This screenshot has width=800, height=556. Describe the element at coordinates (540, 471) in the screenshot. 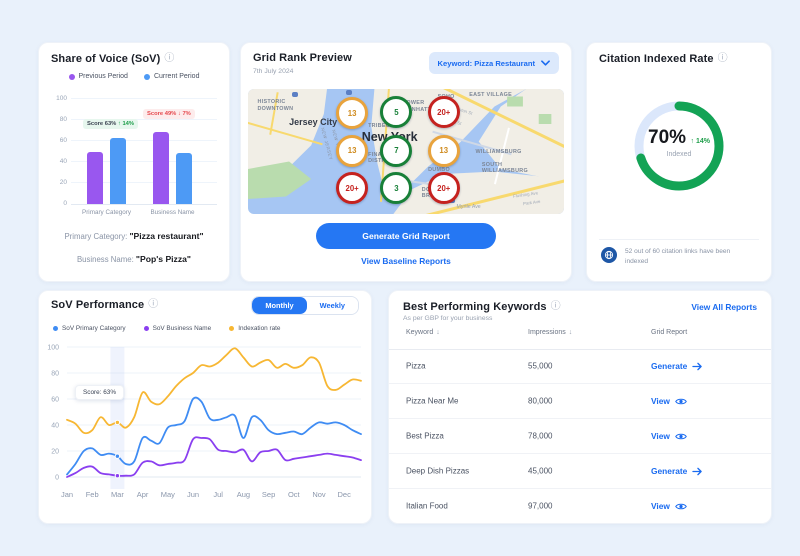

I see `impressions-cell: 45,000` at that location.